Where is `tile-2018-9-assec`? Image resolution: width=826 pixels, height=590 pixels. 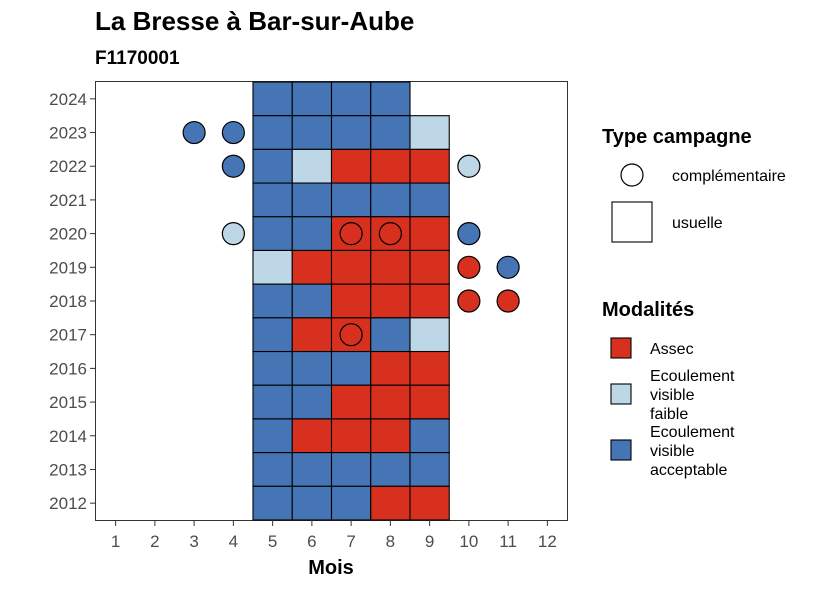
tile-2018-9-assec is located at coordinates (429, 301).